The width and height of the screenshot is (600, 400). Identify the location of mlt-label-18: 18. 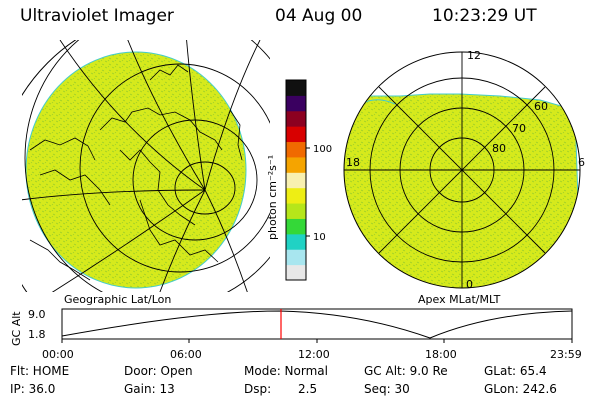
(353, 162).